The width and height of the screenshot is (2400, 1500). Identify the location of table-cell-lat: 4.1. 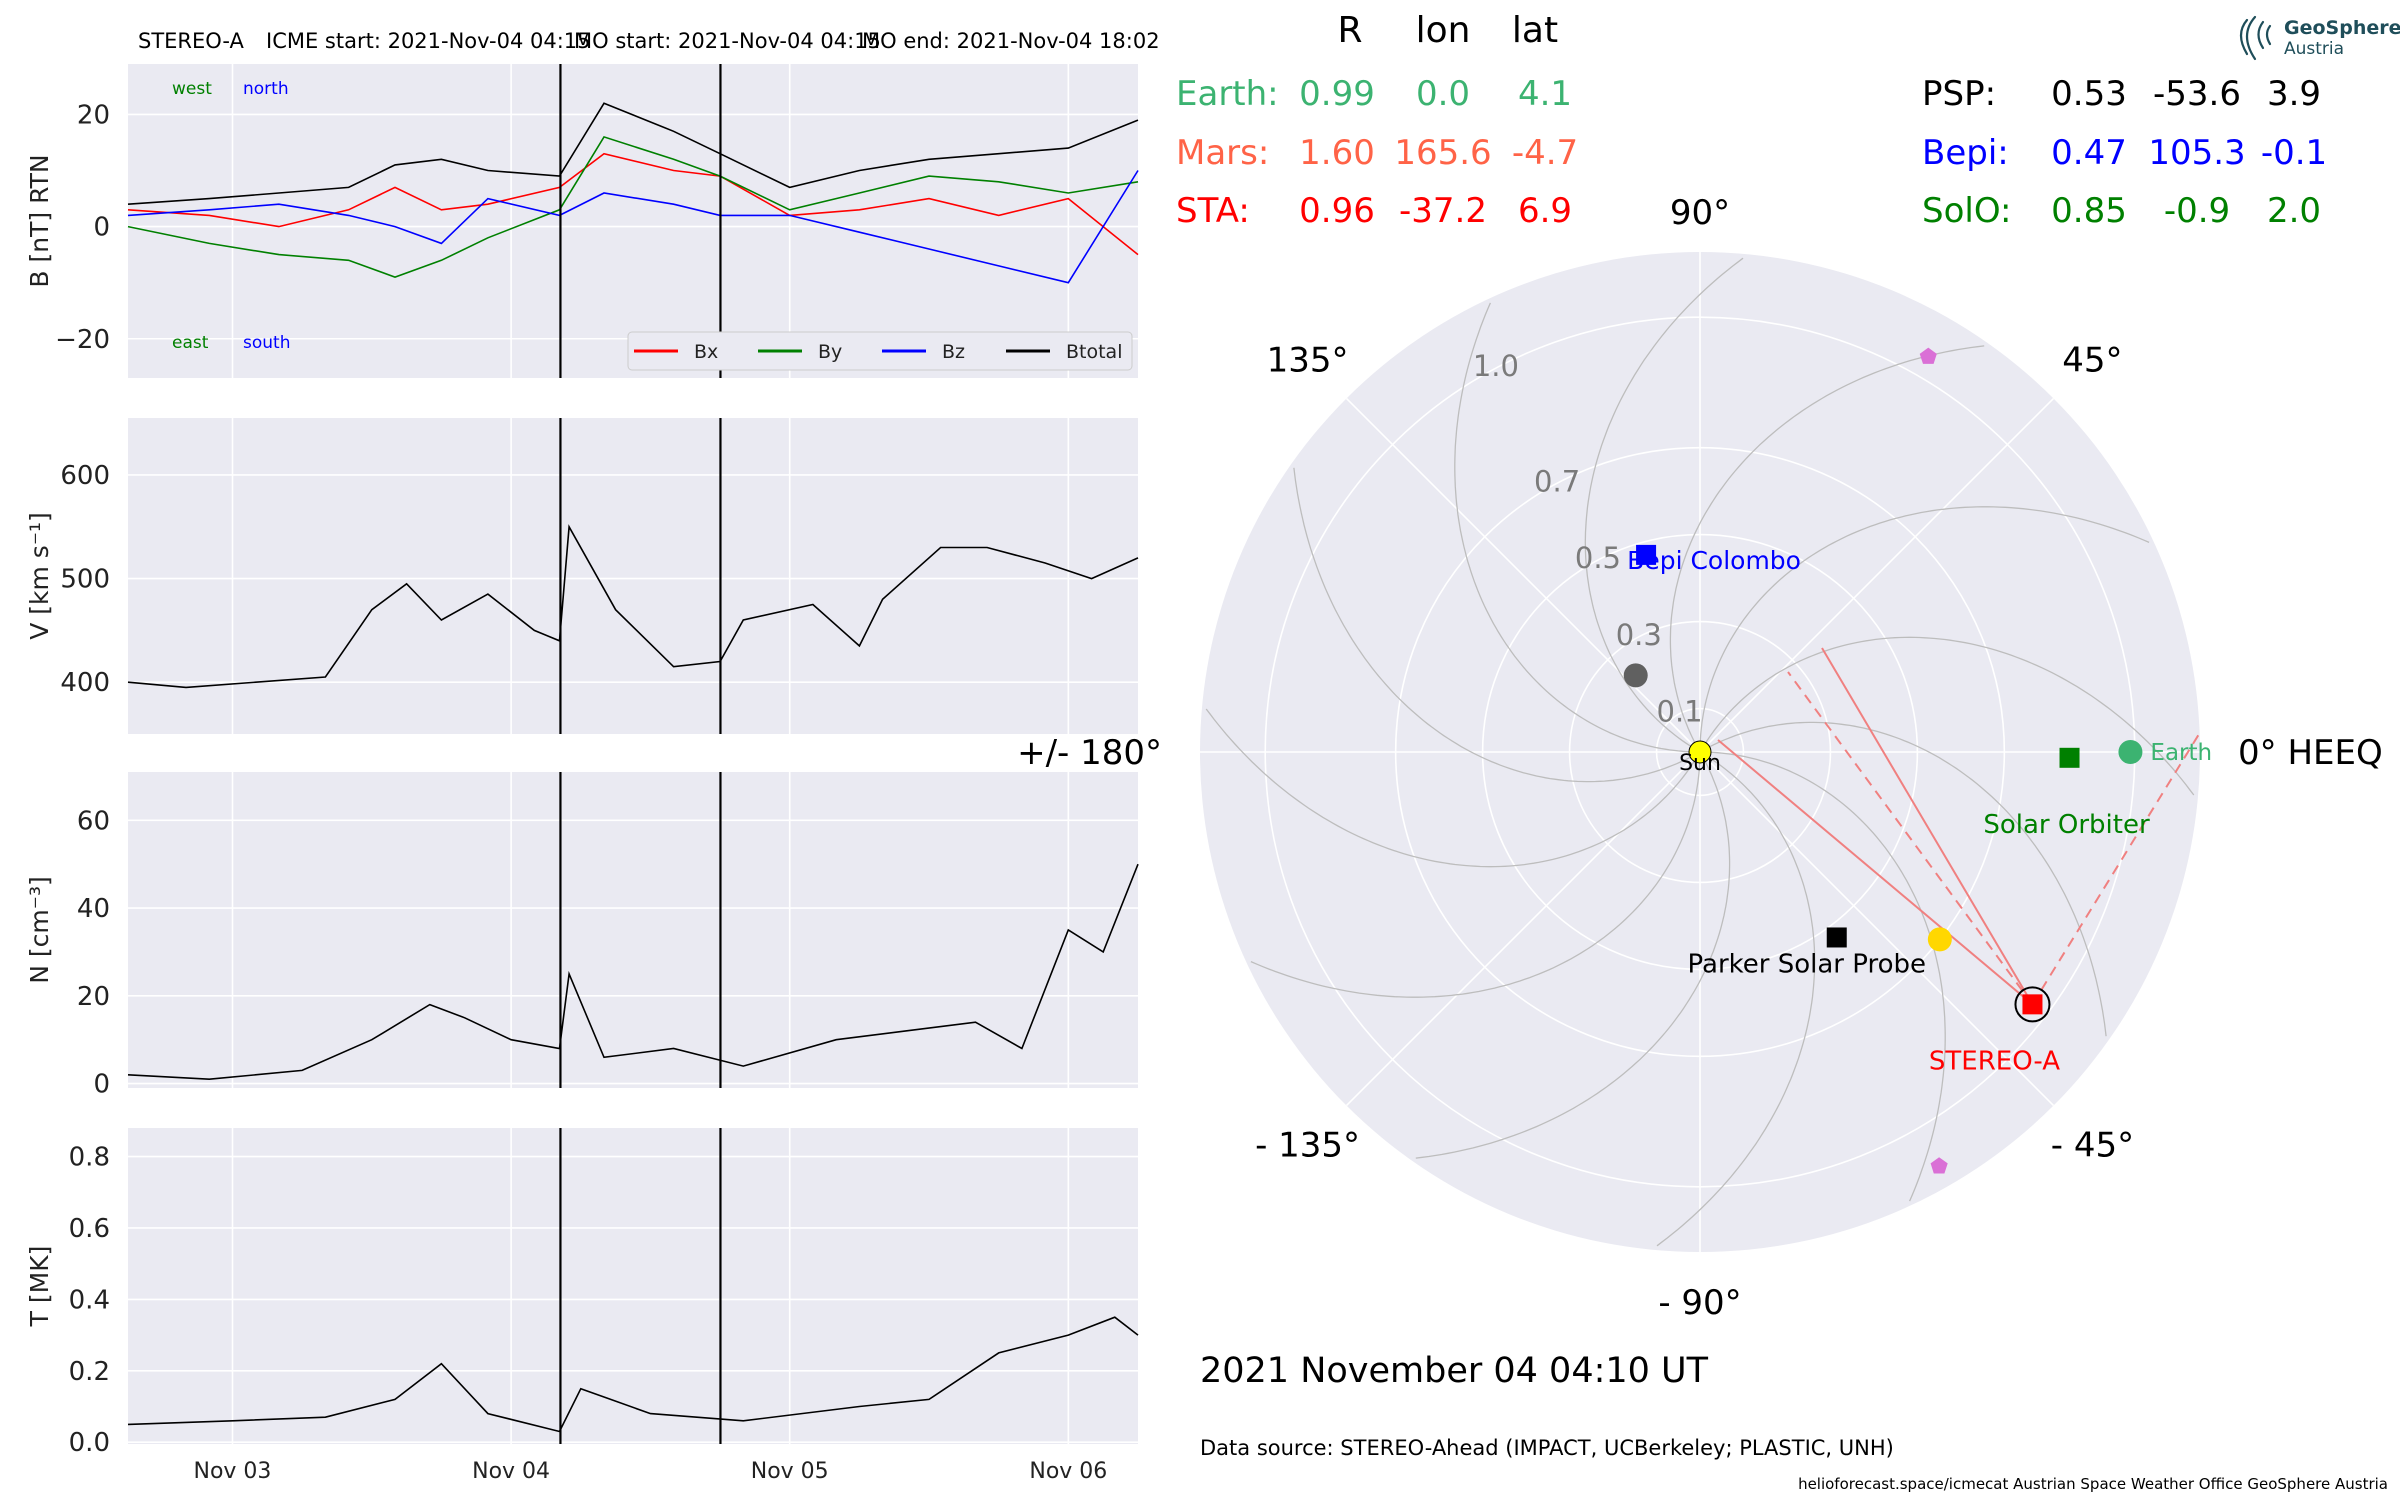
(1545, 94).